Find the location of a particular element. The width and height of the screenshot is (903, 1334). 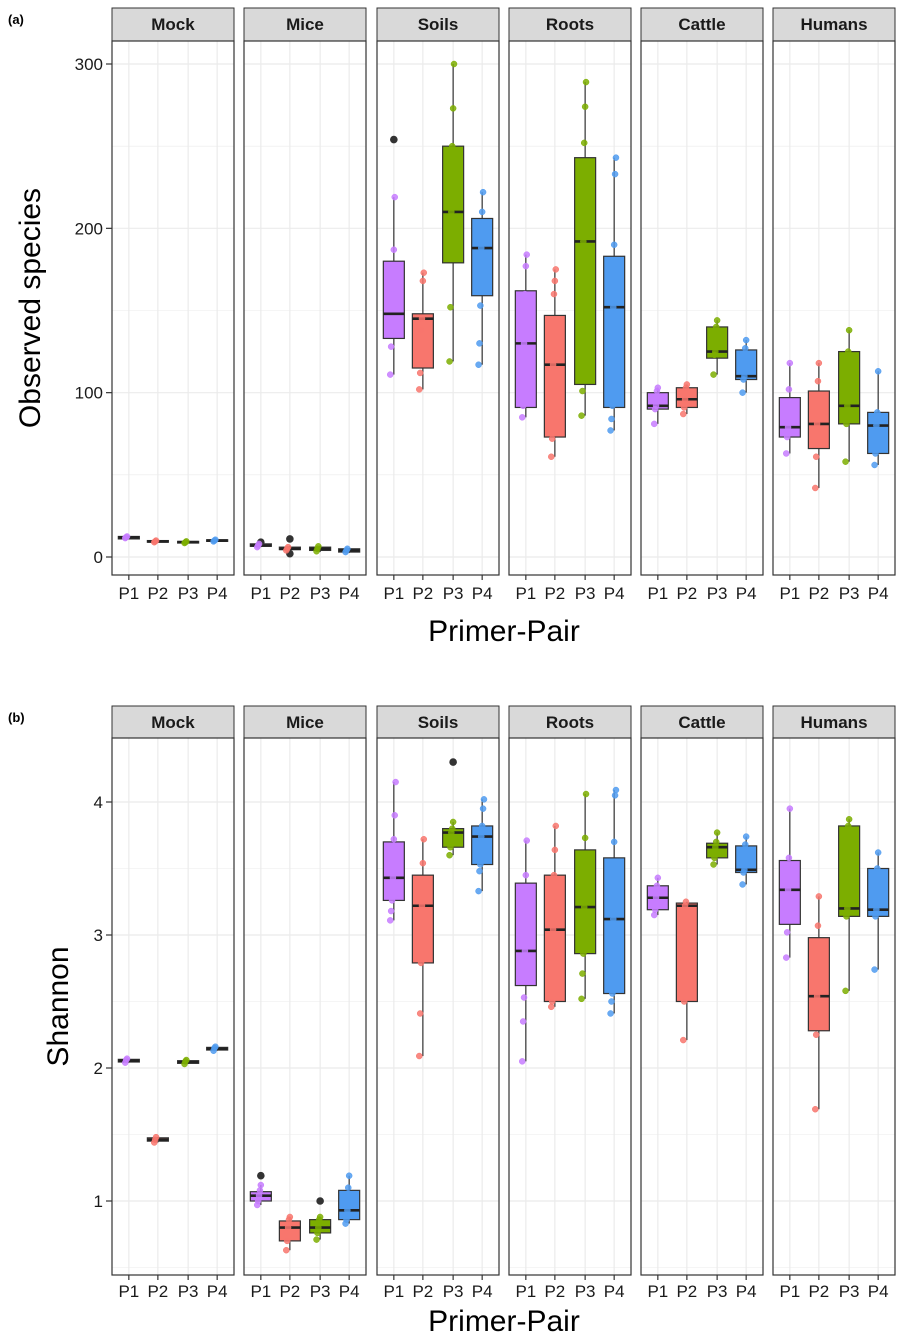

facet-panel-mice: Mice P1 P2 P3 P4 is located at coordinates (305, 305).